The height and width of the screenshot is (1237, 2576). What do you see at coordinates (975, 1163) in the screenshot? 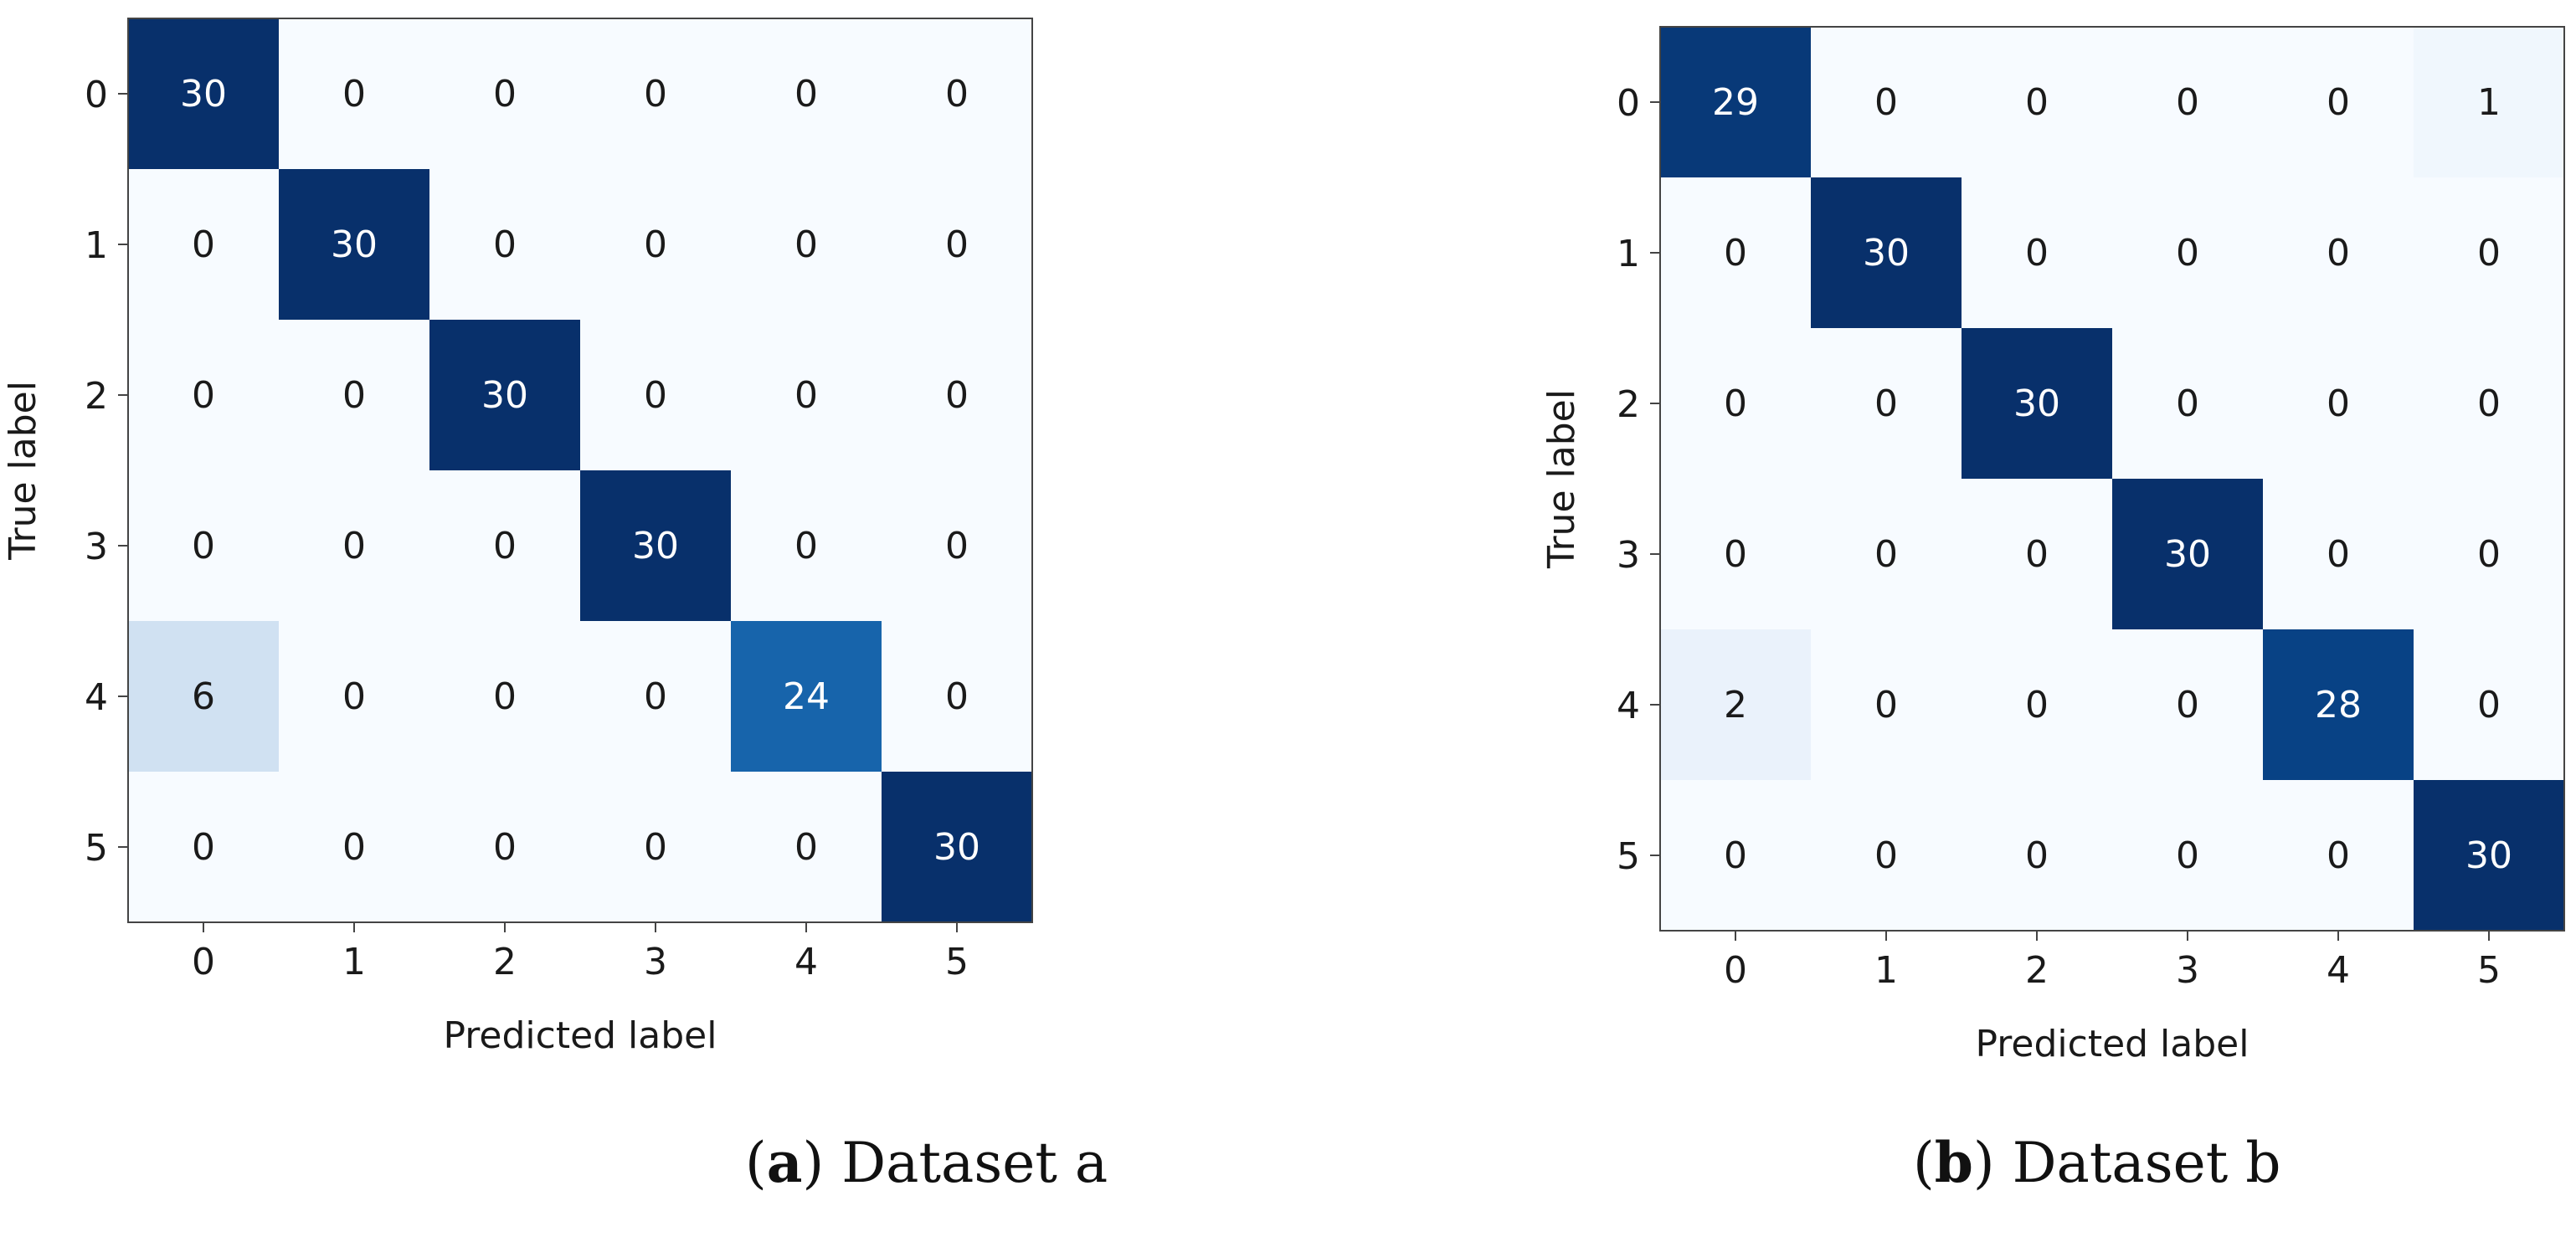
I see `caption-a-text: Dataset a` at bounding box center [975, 1163].